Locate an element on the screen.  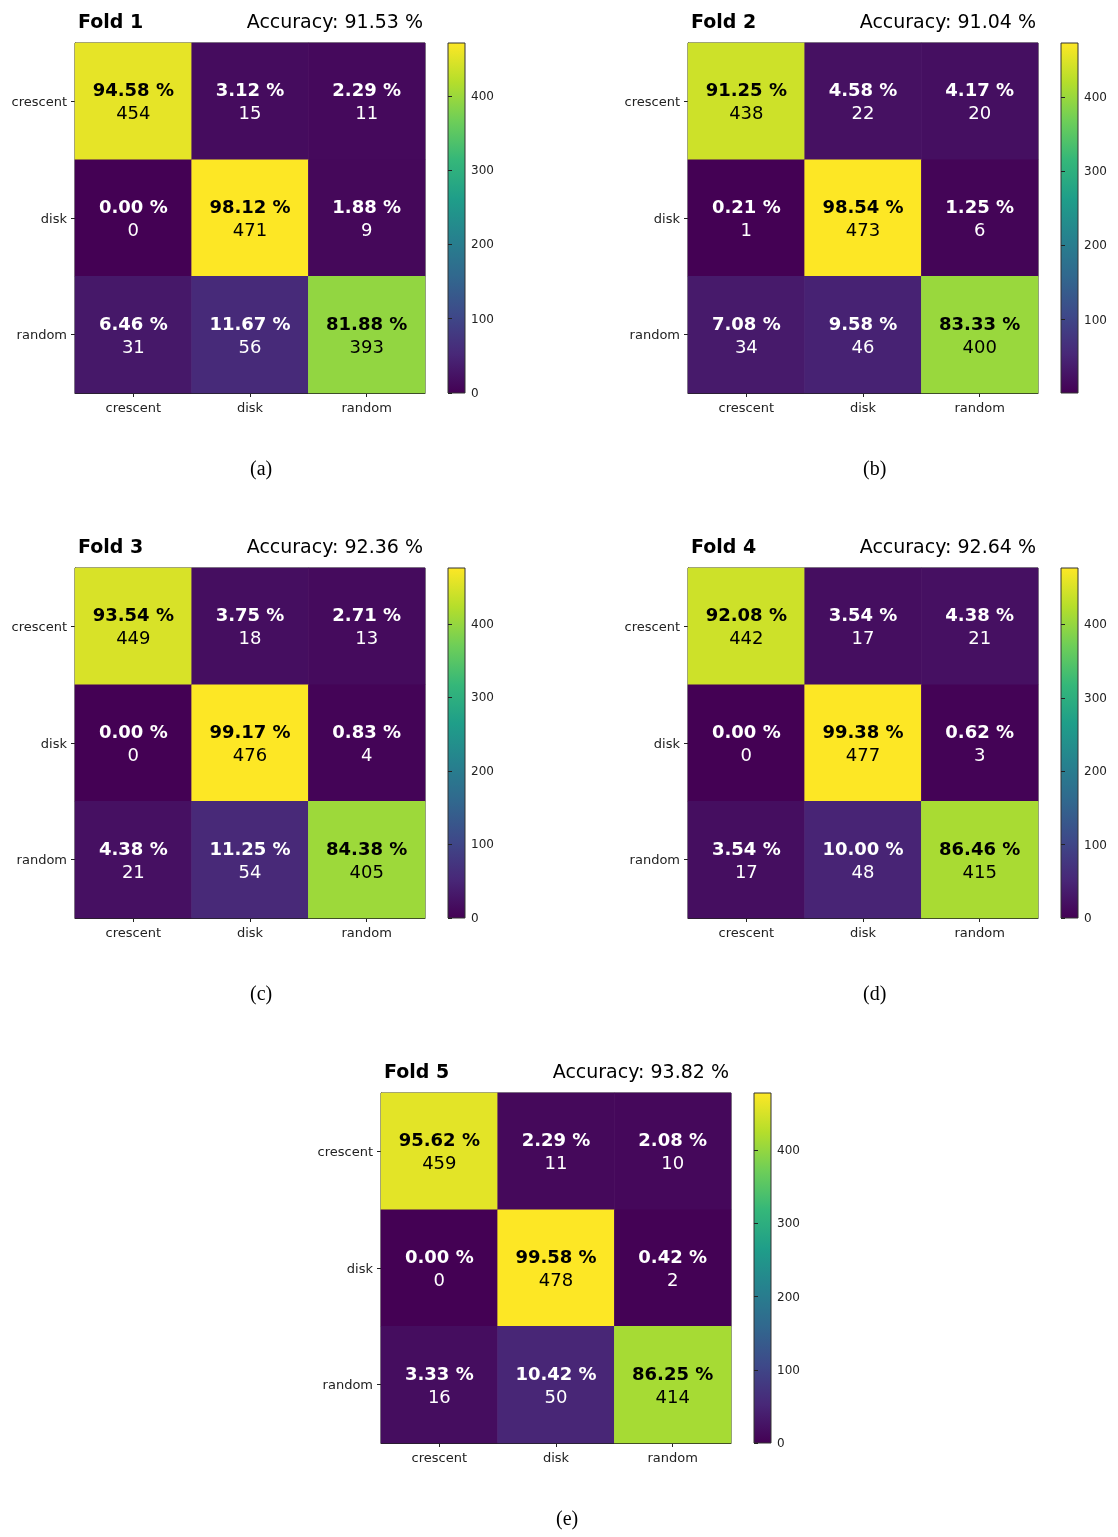
text: (d) is located at coordinates (875, 993).